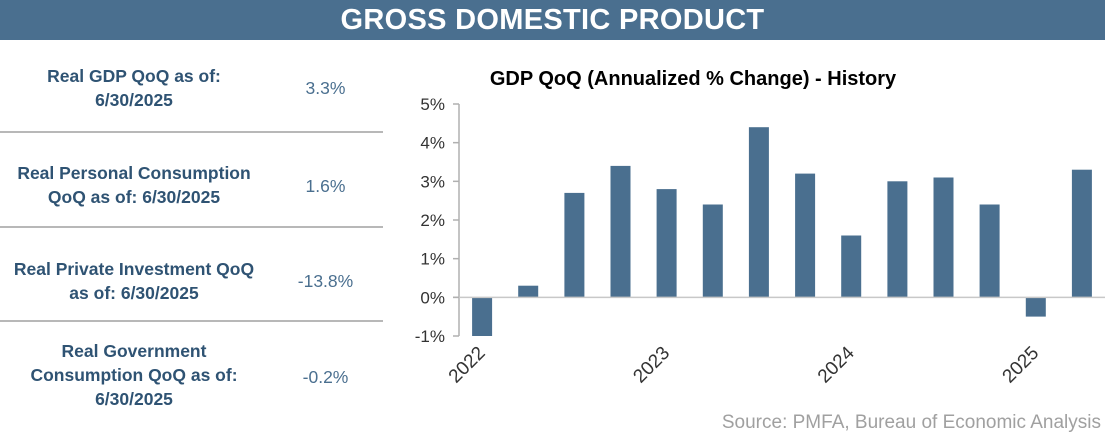 This screenshot has width=1105, height=436. I want to click on bar-2025-q1, so click(1035, 307).